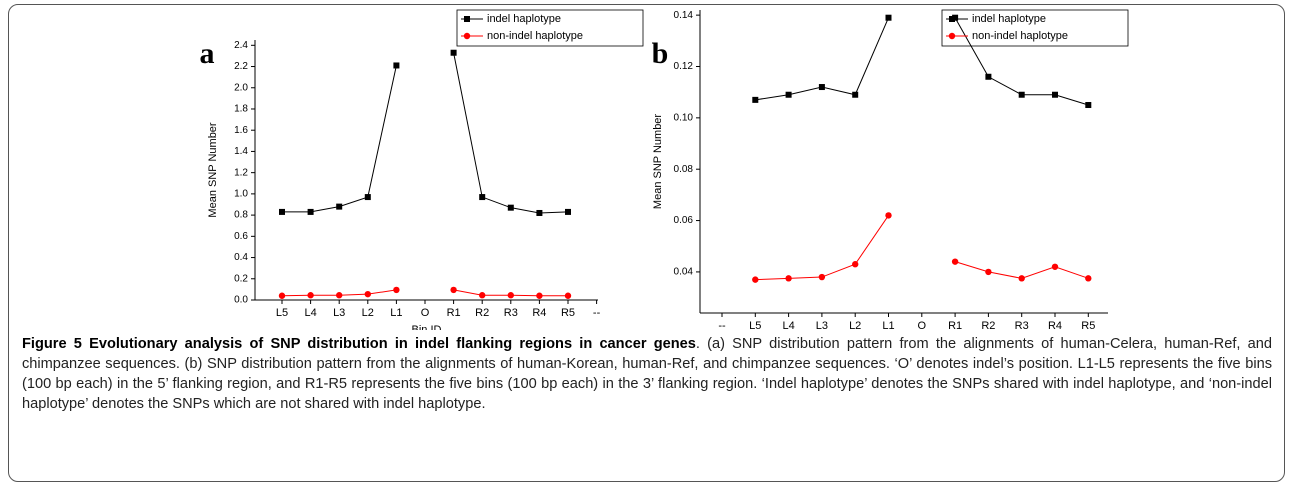 The width and height of the screenshot is (1293, 488). What do you see at coordinates (684, 15) in the screenshot?
I see `y-tick-label: 0.14` at bounding box center [684, 15].